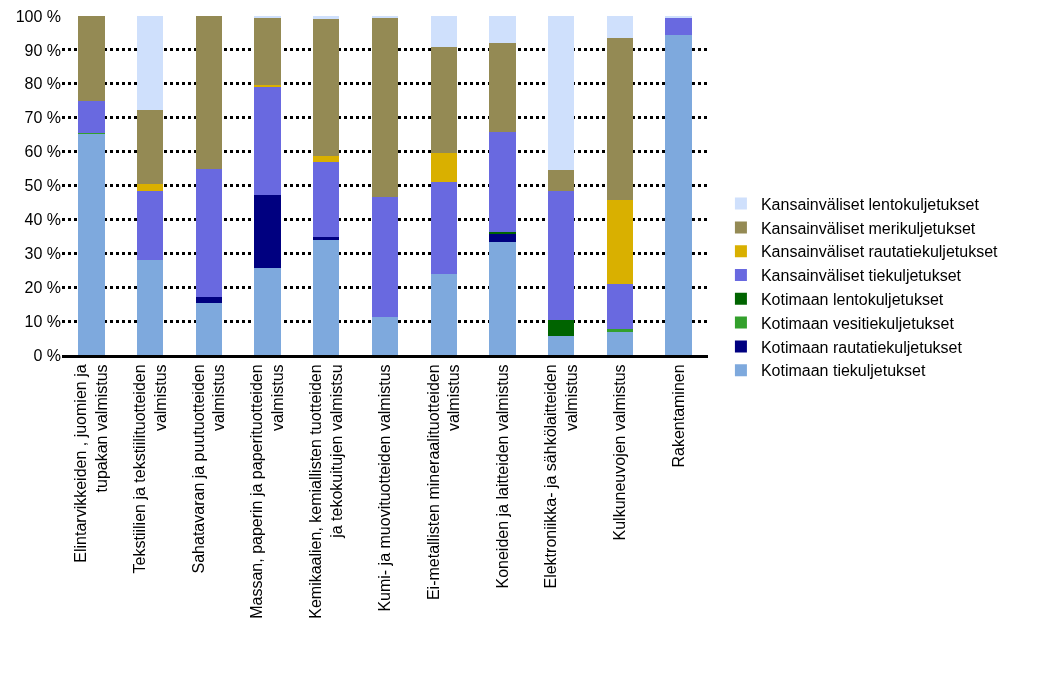 The width and height of the screenshot is (1063, 695). Describe the element at coordinates (42, 50) in the screenshot. I see `y-tick-label: 90 %` at that location.